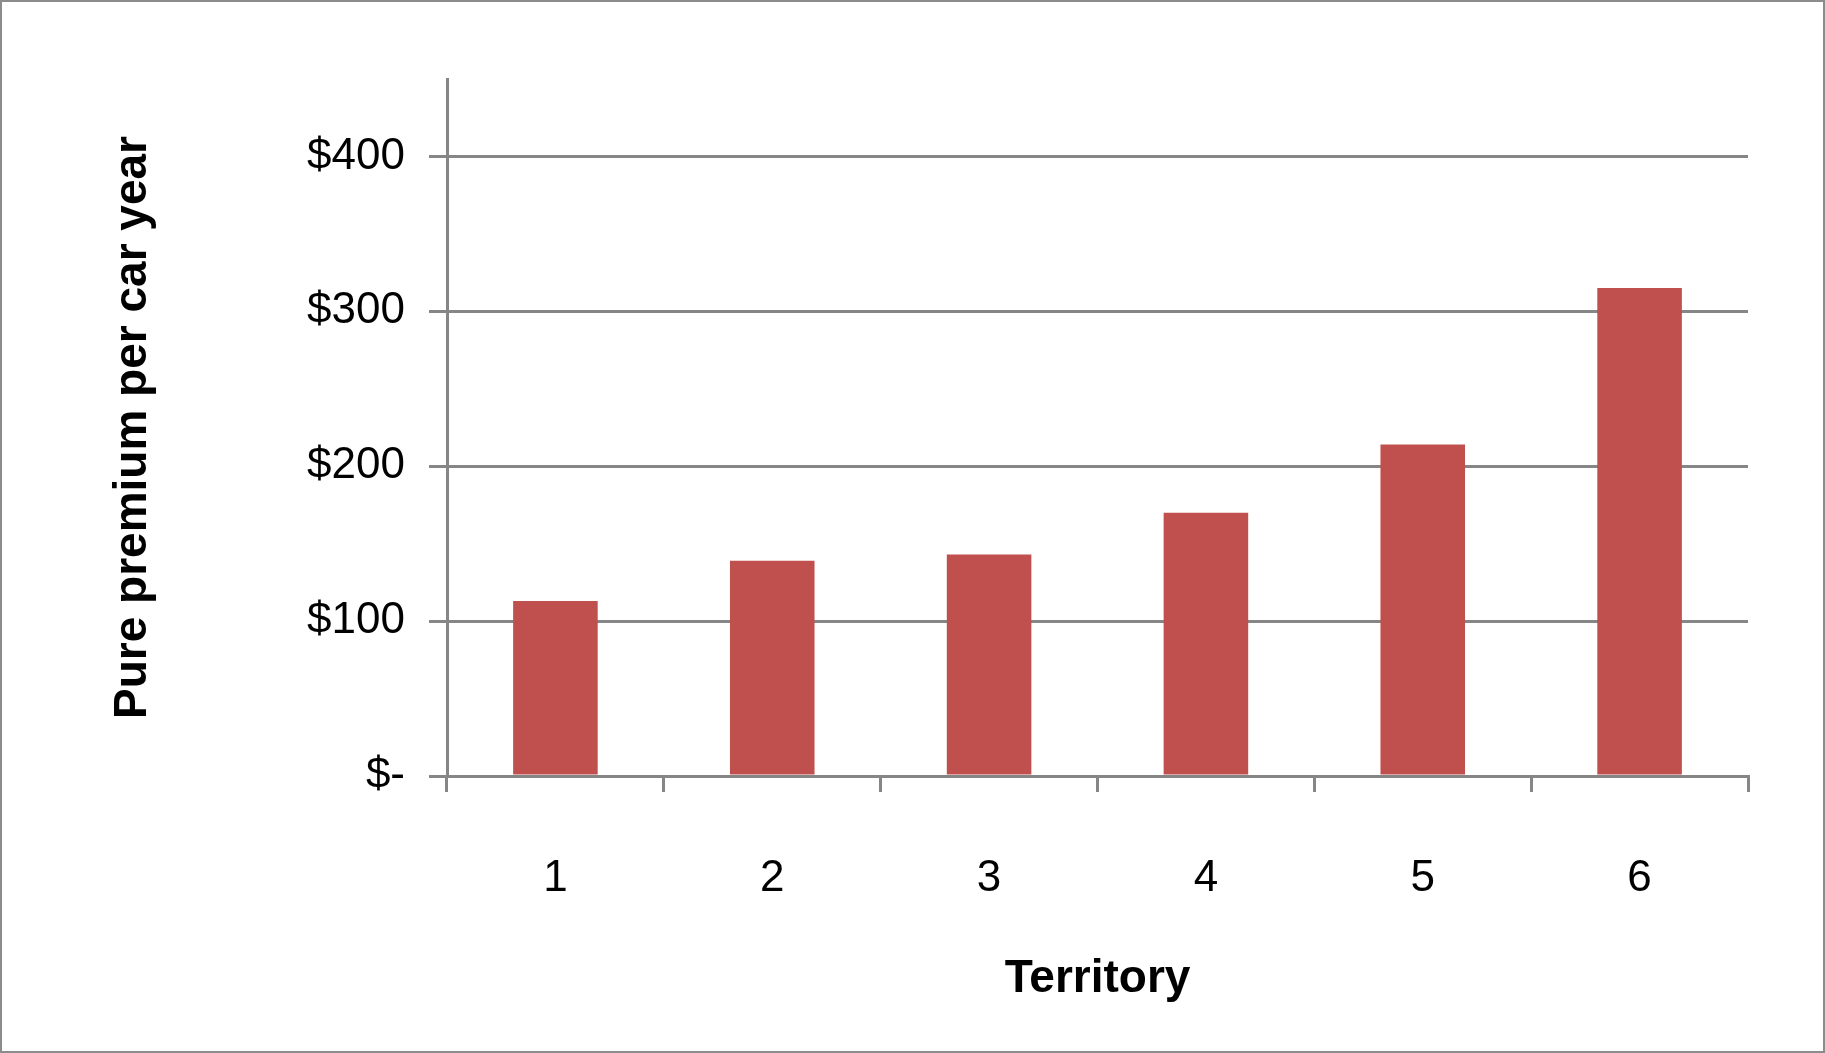 This screenshot has height=1053, width=1825. What do you see at coordinates (385, 773) in the screenshot?
I see `y-tick-label: $-` at bounding box center [385, 773].